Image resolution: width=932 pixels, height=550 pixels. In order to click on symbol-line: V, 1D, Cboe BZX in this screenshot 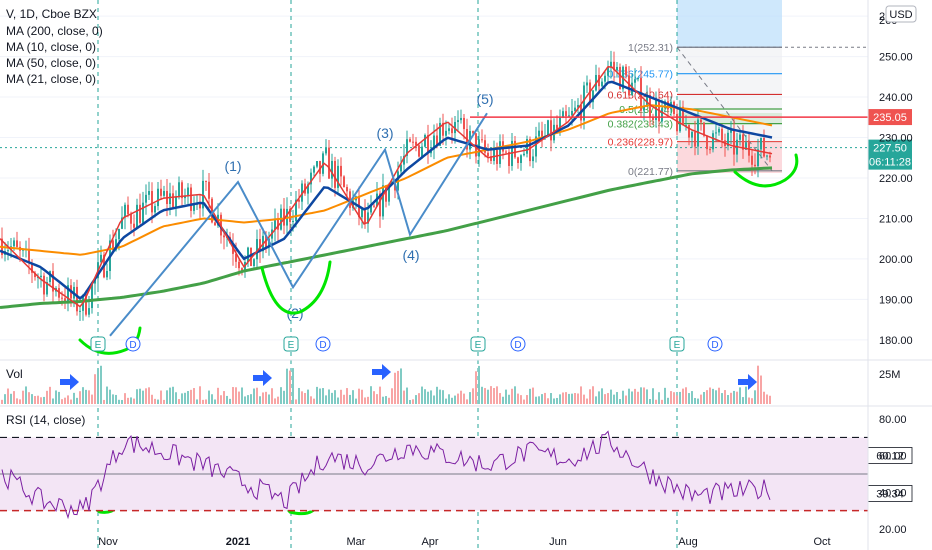, I will do `click(51, 14)`.